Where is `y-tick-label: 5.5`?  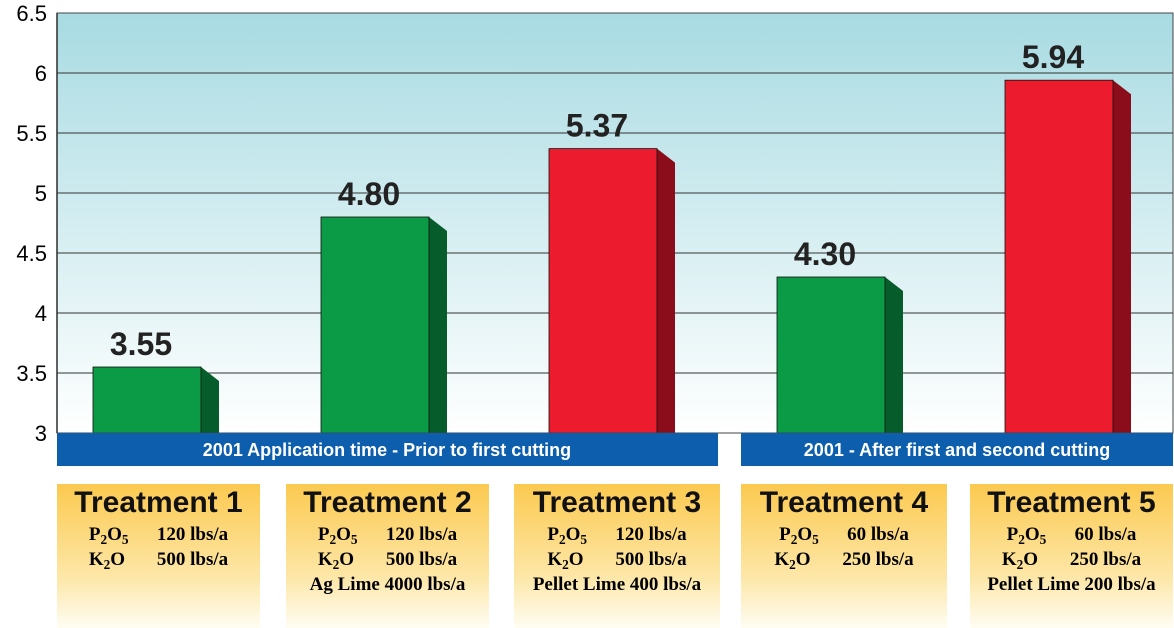 y-tick-label: 5.5 is located at coordinates (31, 133).